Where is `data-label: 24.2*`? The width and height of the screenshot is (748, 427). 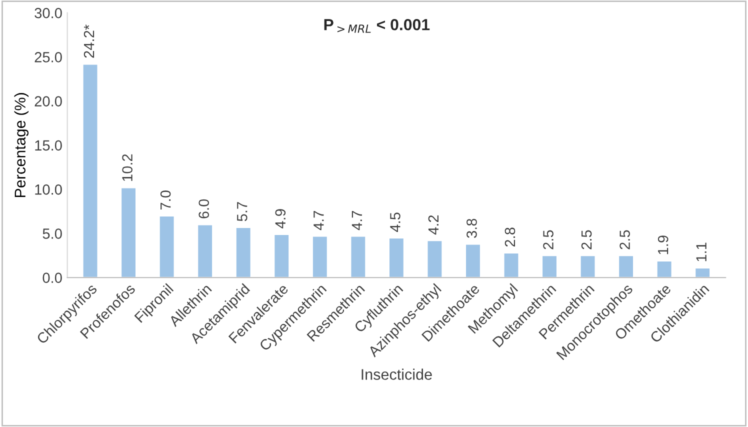
data-label: 24.2* is located at coordinates (89, 41).